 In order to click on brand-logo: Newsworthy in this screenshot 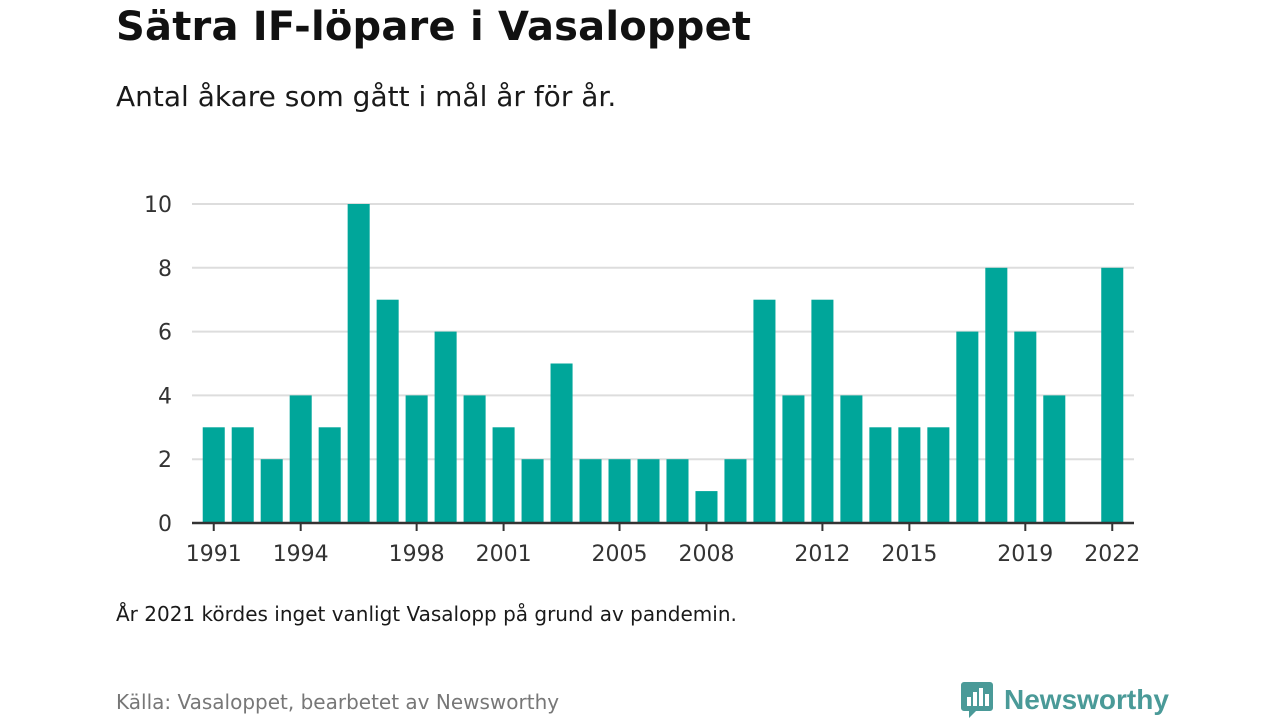, I will do `click(1064, 700)`.